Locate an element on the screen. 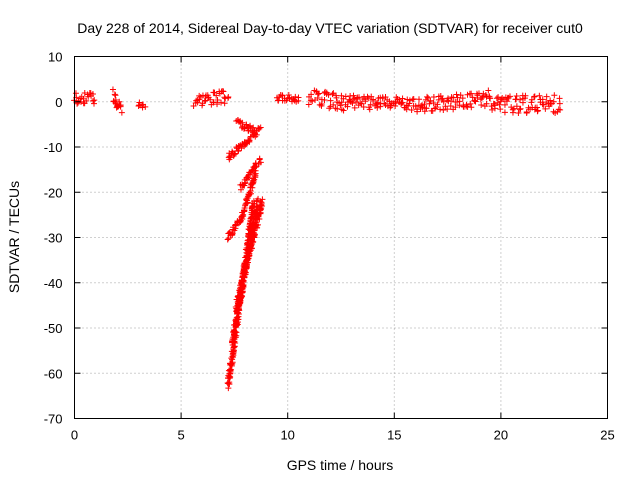 The image size is (640, 480). x-tick-label: 15 is located at coordinates (394, 435).